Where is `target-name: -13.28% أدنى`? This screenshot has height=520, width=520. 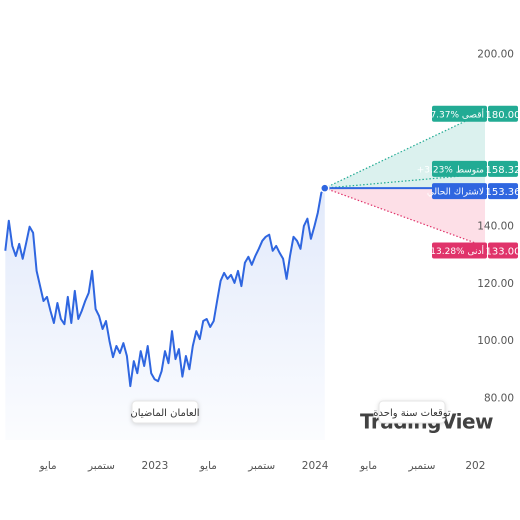
target-name: -13.28% أدنى is located at coordinates (455, 251).